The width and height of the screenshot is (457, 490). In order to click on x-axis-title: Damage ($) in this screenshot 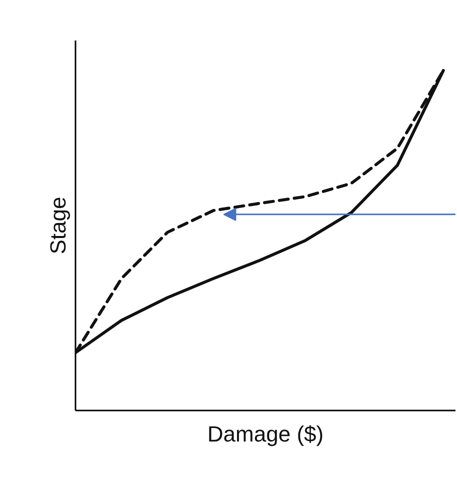, I will do `click(265, 434)`.